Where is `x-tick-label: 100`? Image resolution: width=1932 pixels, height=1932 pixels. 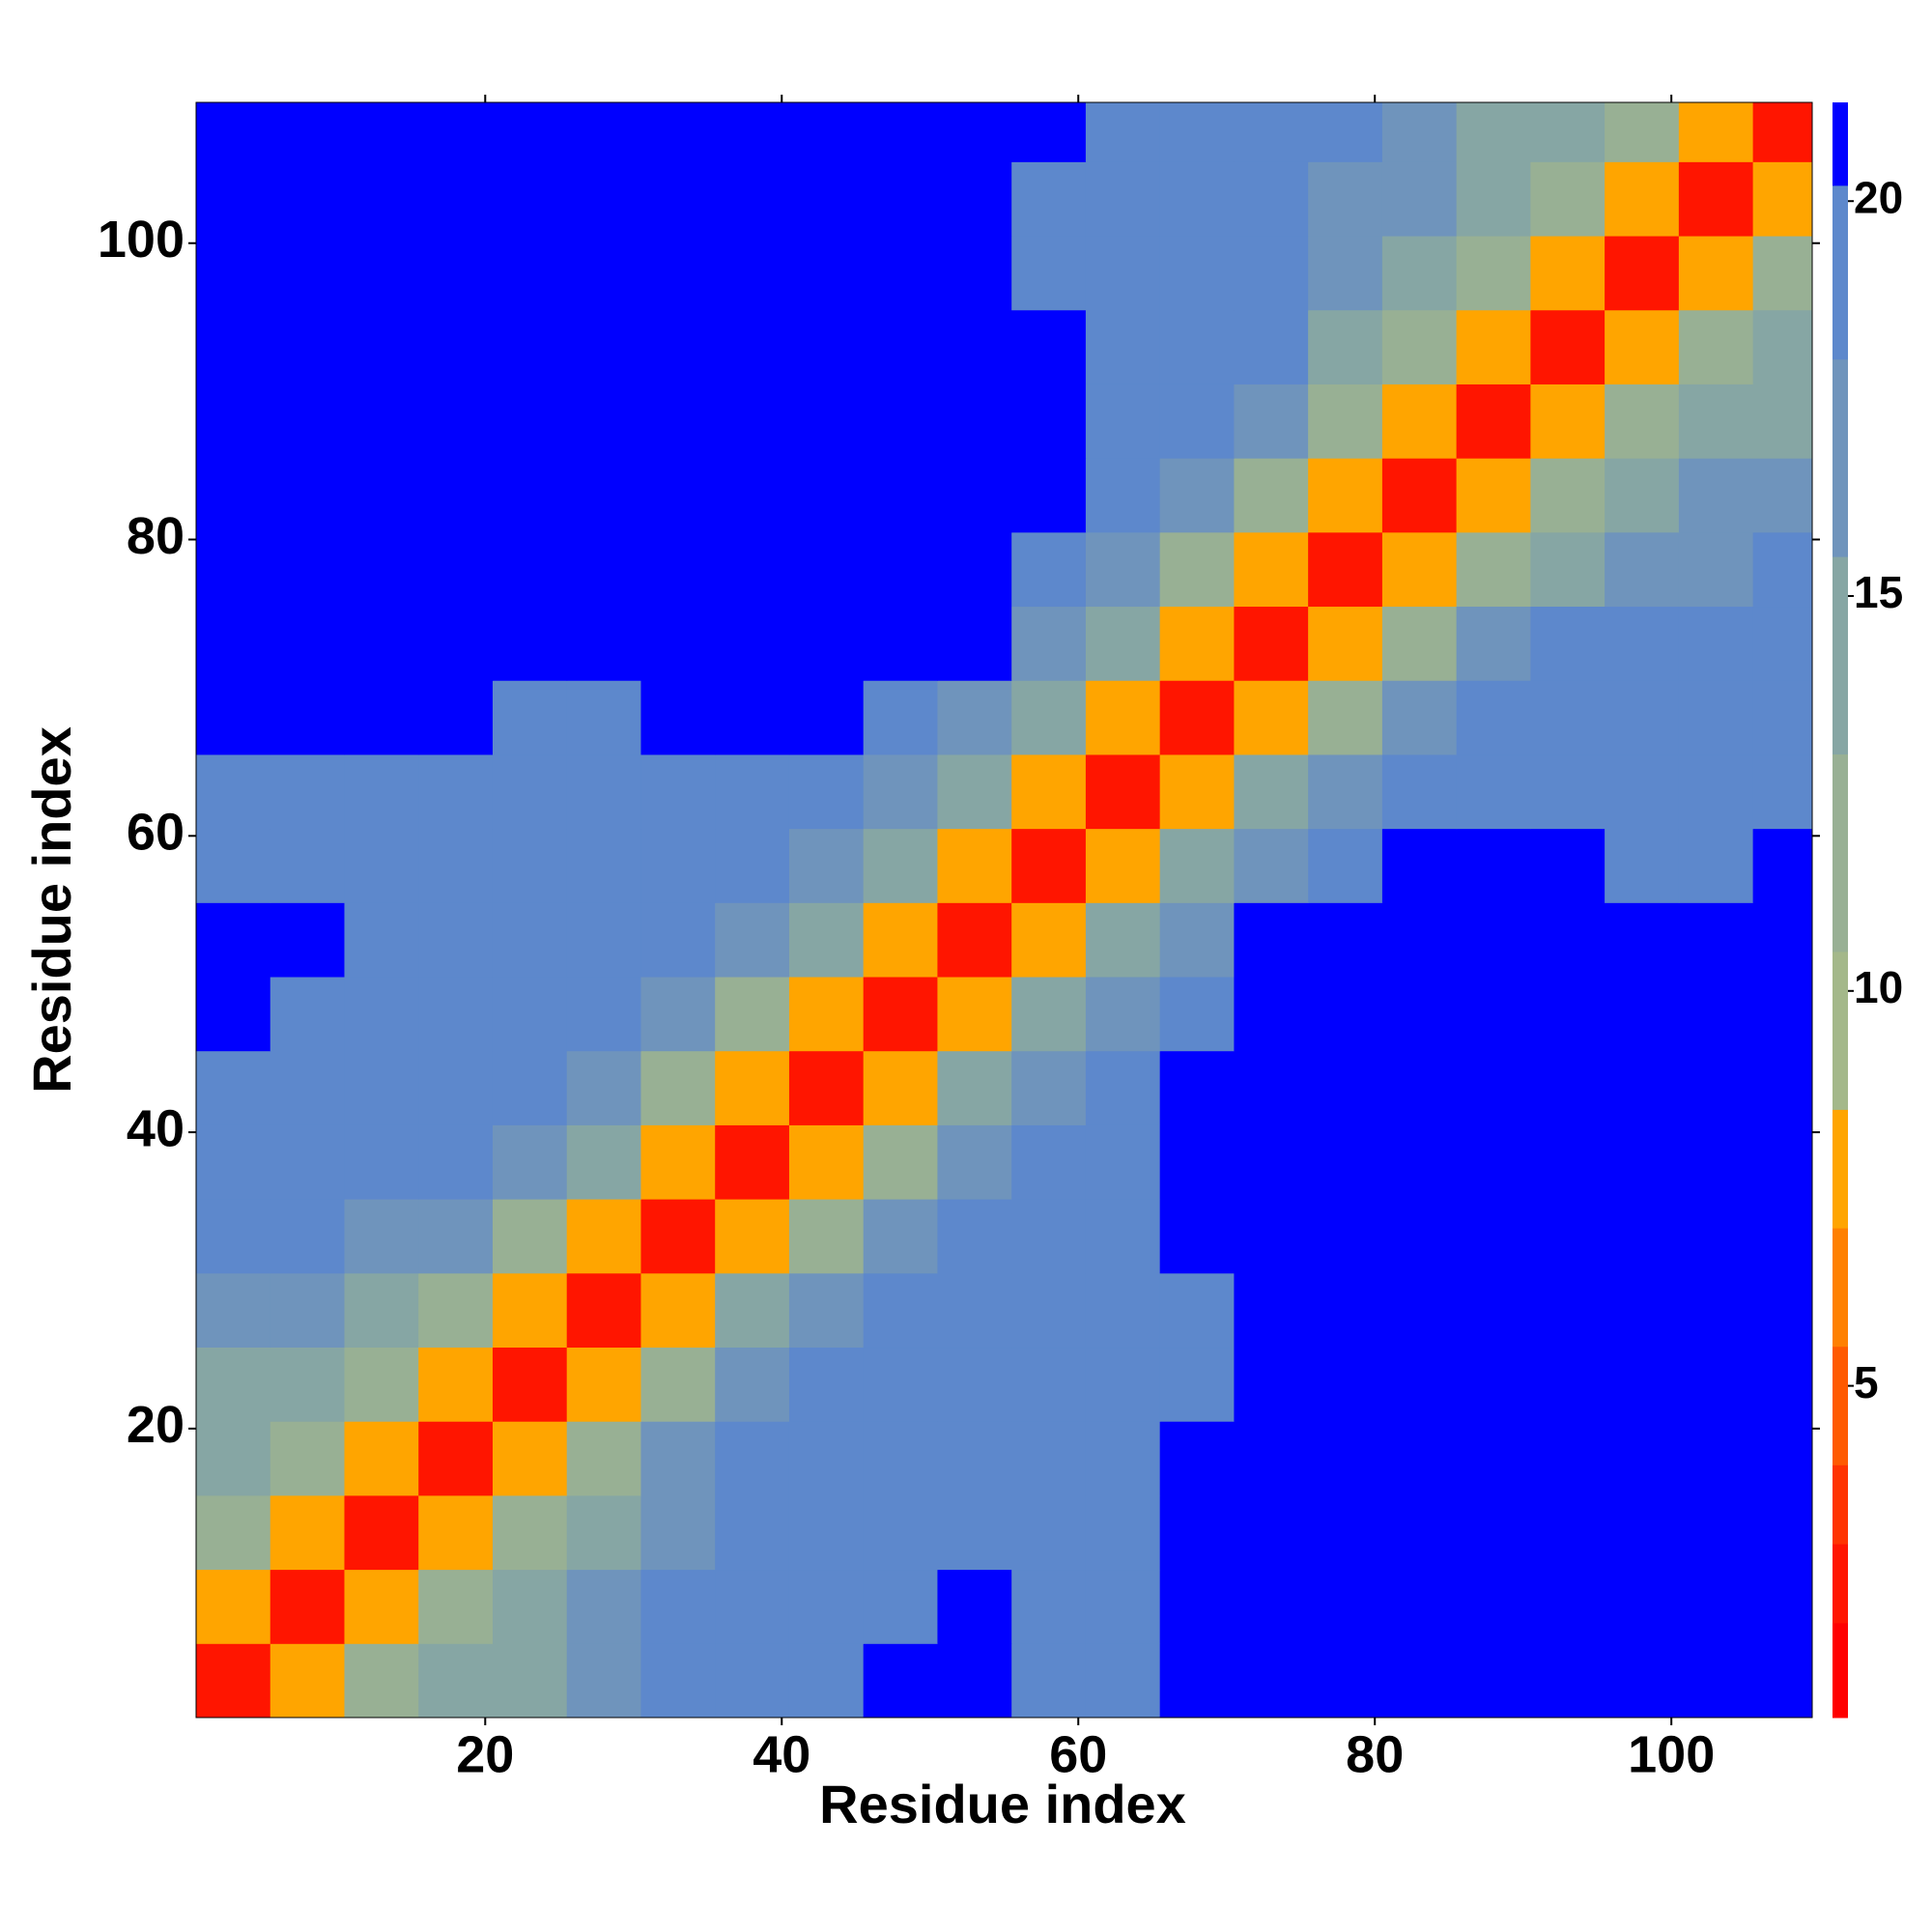 x-tick-label: 100 is located at coordinates (1671, 1754).